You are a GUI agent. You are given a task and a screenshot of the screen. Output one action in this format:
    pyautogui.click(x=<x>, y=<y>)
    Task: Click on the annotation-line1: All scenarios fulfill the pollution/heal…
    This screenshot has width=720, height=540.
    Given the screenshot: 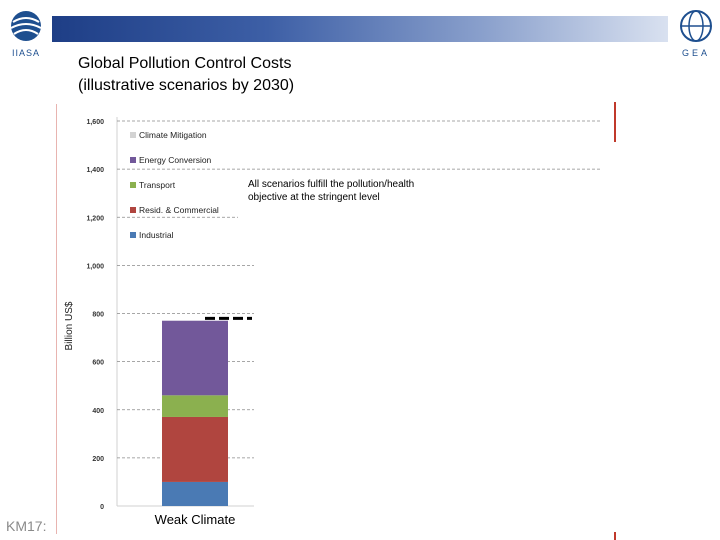 What is the action you would take?
    pyautogui.click(x=331, y=184)
    